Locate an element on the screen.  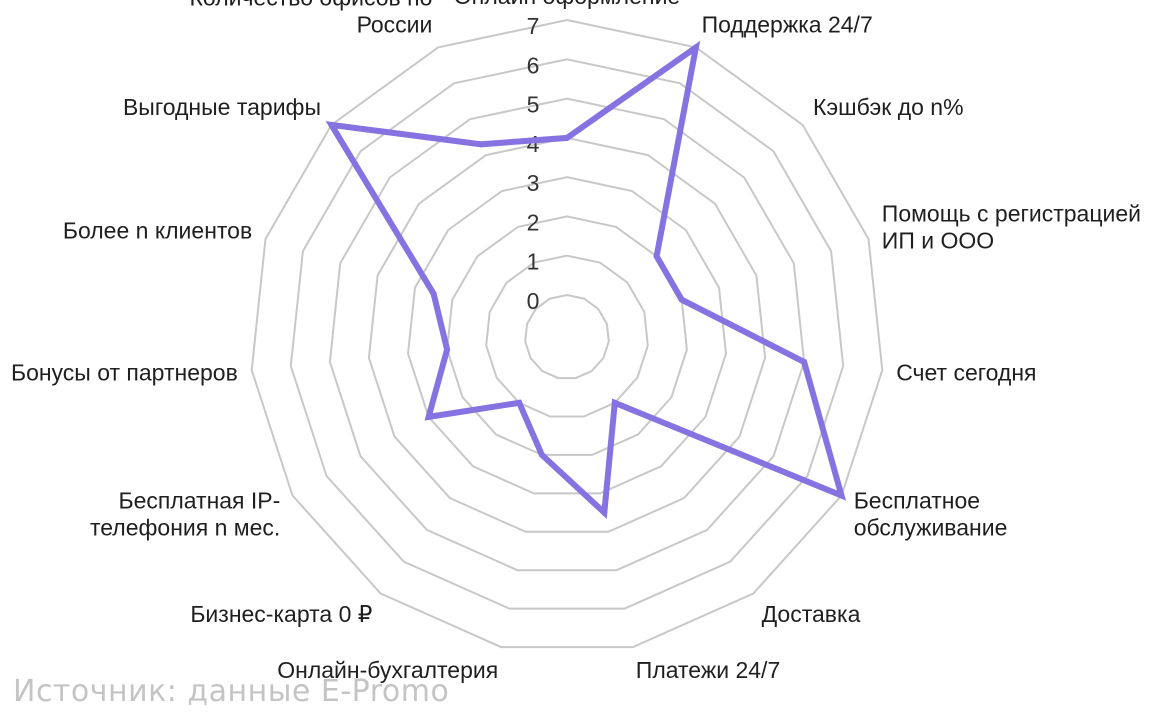
category-label: Кэшбэк до n% is located at coordinates (888, 107).